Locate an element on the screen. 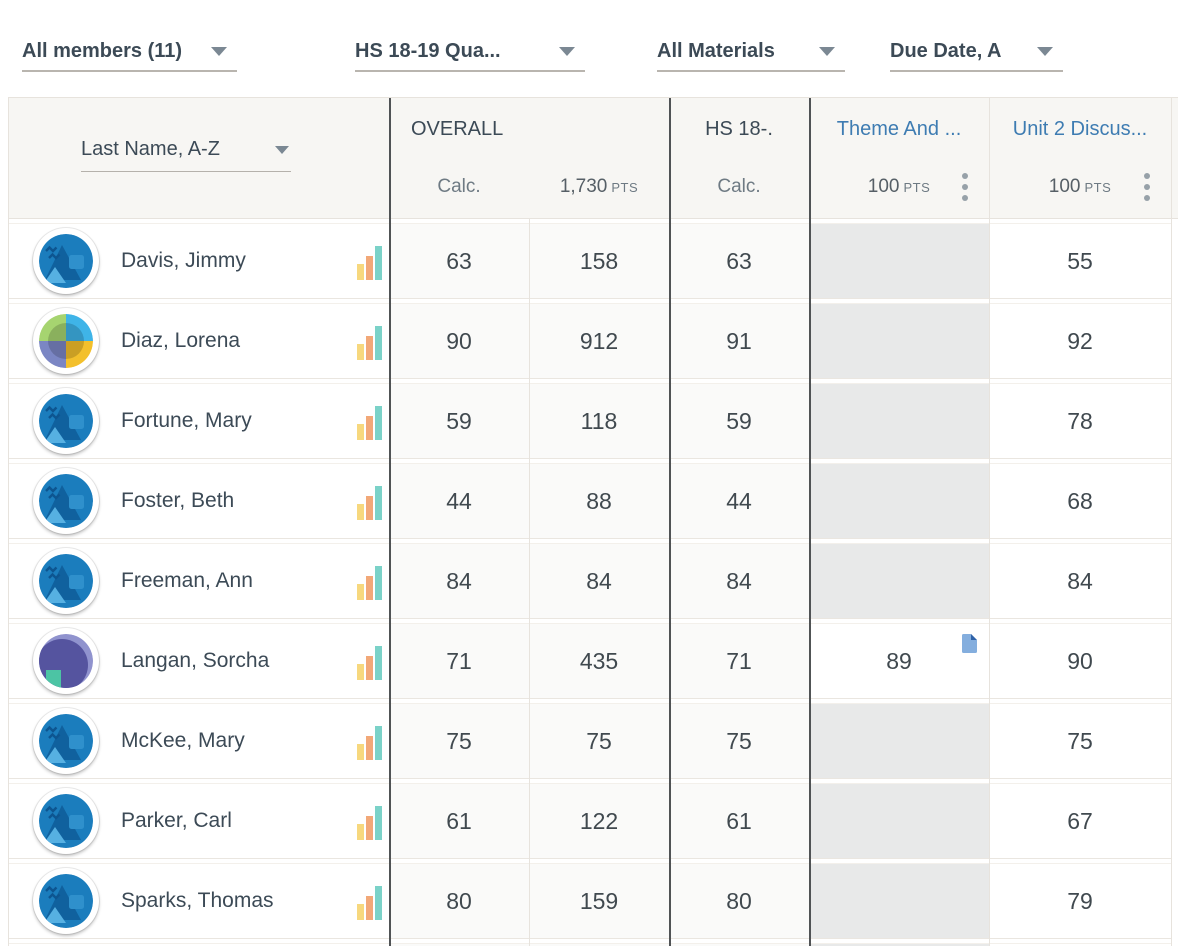 Image resolution: width=1178 pixels, height=946 pixels. last-name-sort-dropdown: Last Name, A-Z is located at coordinates (186, 150).